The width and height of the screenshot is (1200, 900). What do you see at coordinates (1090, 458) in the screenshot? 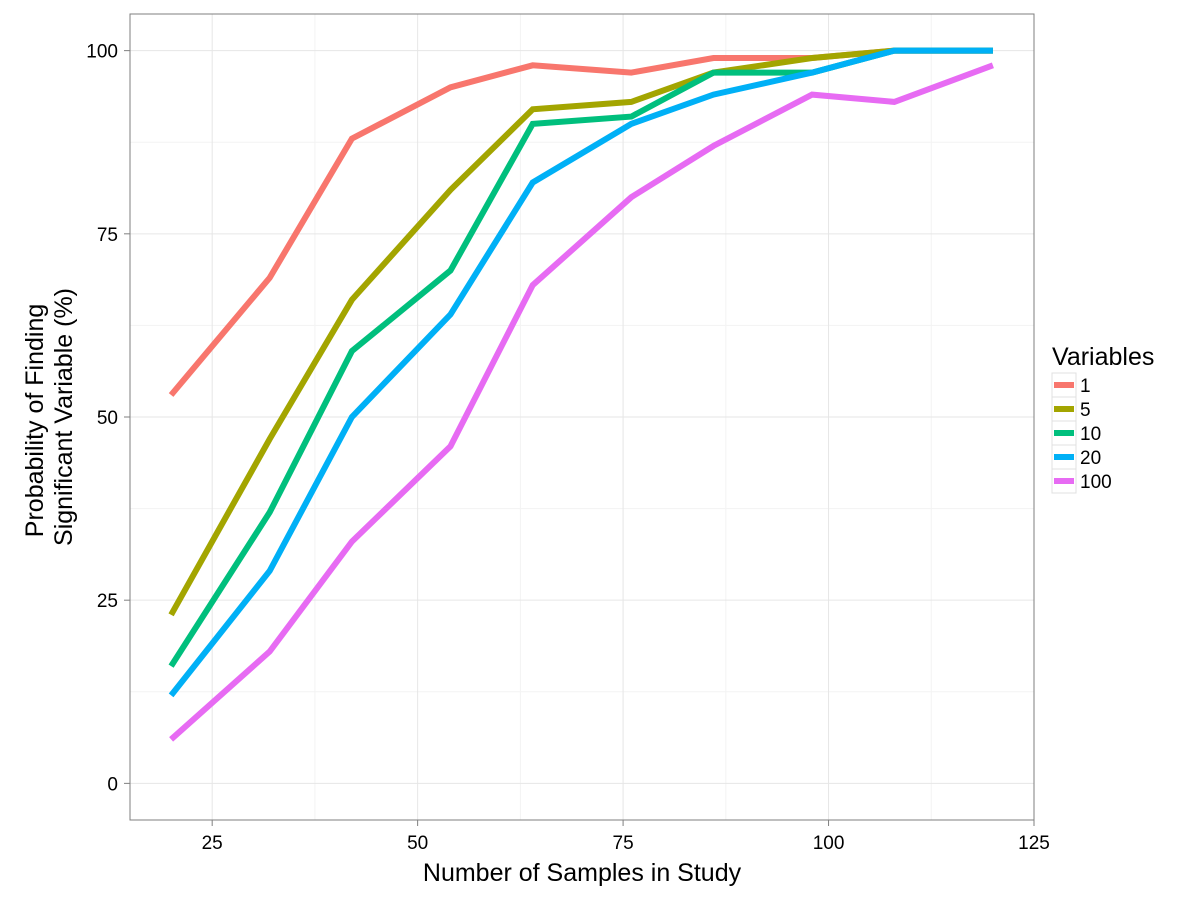
I see `legend-label: 20` at bounding box center [1090, 458].